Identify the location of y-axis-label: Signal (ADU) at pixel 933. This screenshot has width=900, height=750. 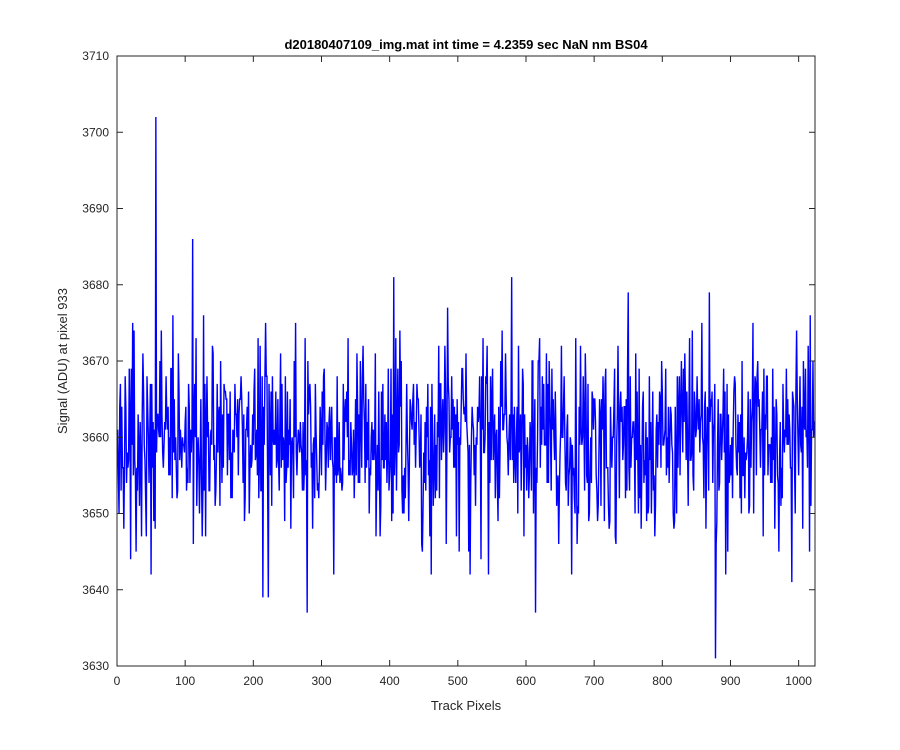
(62, 361).